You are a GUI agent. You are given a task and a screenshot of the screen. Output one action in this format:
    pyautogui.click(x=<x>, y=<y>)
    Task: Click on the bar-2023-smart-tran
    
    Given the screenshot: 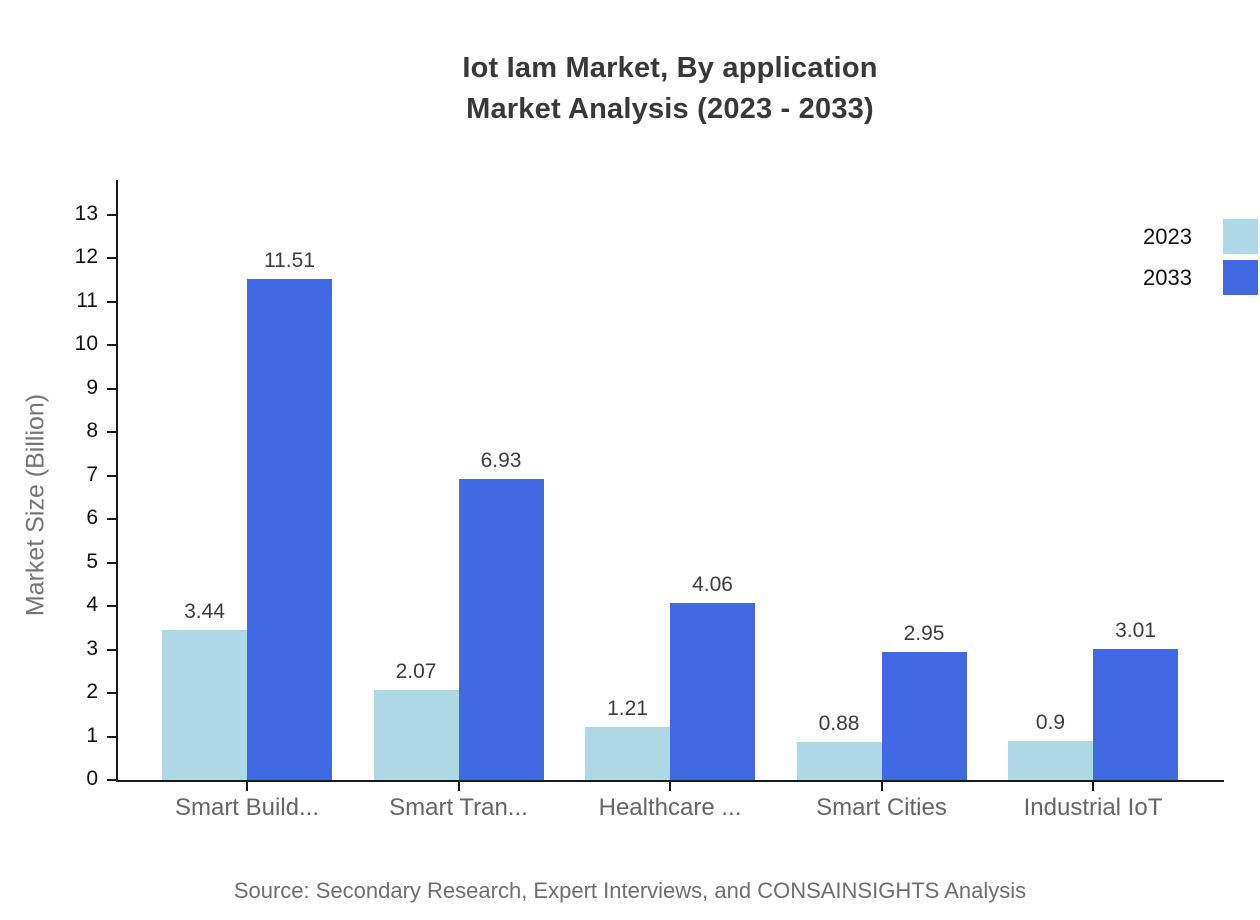 What is the action you would take?
    pyautogui.click(x=416, y=734)
    